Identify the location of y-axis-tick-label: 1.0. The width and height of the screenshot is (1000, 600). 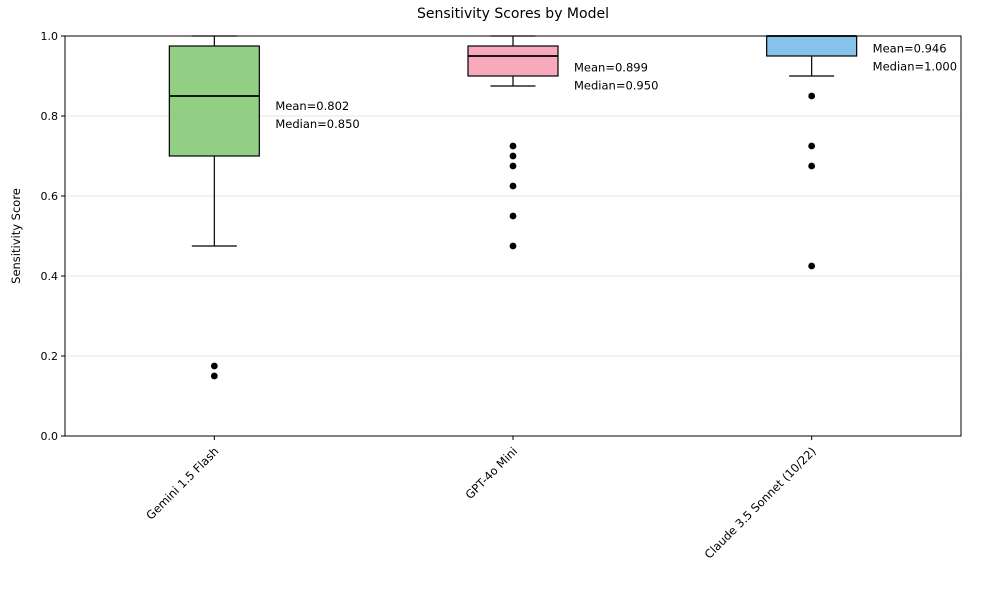
(50, 36).